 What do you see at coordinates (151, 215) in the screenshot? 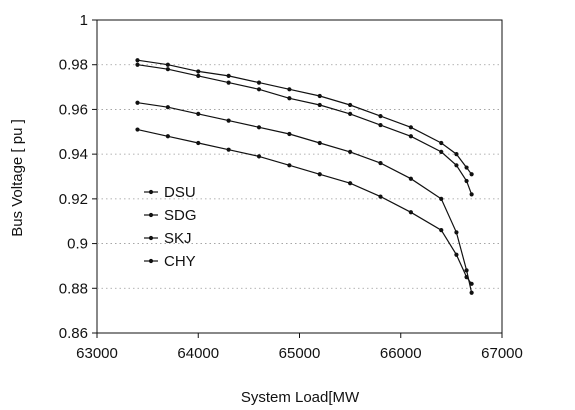
I see `legend-marker-sdg` at bounding box center [151, 215].